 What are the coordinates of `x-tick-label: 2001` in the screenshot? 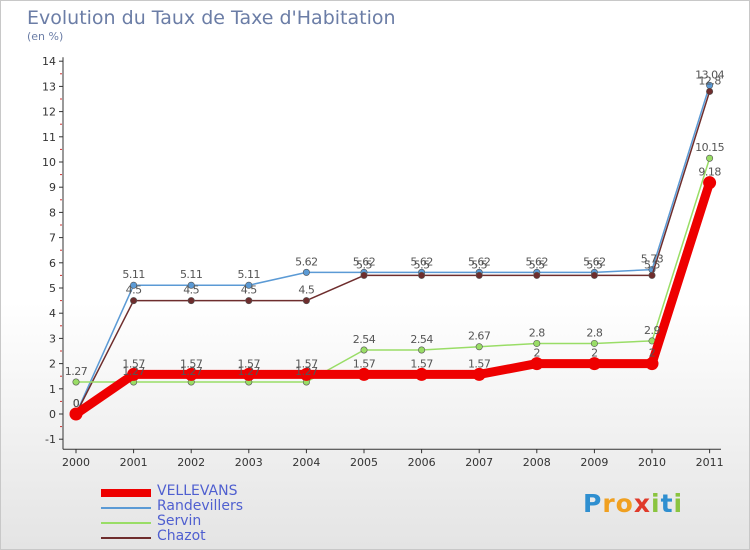 It's located at (134, 462).